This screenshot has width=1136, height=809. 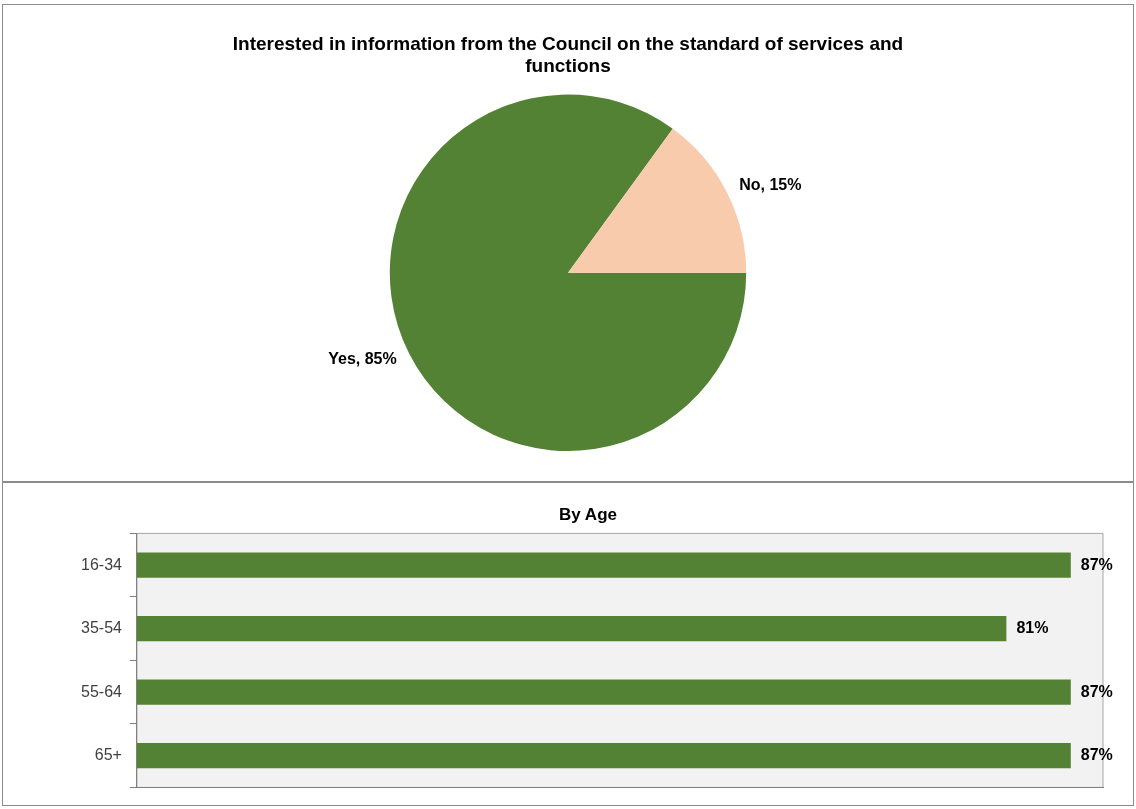 I want to click on slice-label: Yes, 85%, so click(x=362, y=359).